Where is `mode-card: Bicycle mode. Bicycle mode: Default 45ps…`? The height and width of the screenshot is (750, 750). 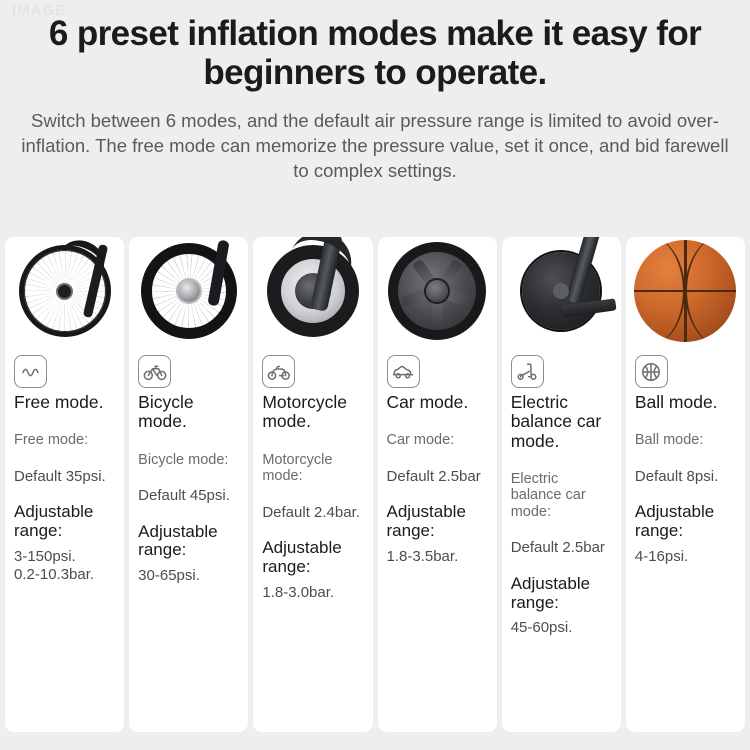
mode-card: Bicycle mode. Bicycle mode: Default 45ps… is located at coordinates (189, 484).